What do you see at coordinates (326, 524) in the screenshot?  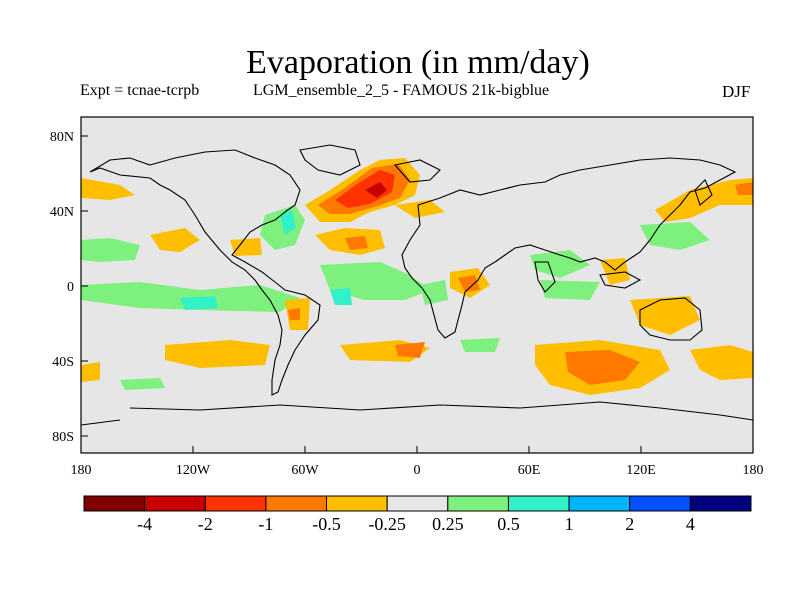 I see `colorbar-label: -0.5` at bounding box center [326, 524].